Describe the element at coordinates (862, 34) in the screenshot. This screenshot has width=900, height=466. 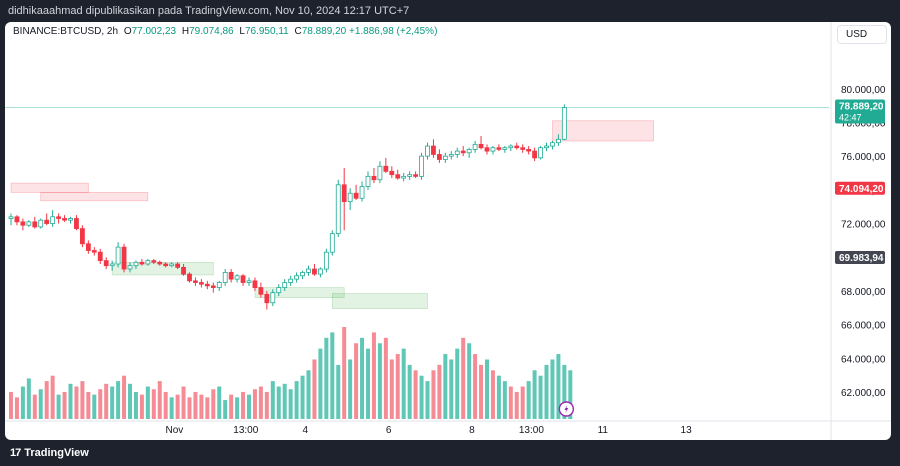
I see `currency-button: USD` at that location.